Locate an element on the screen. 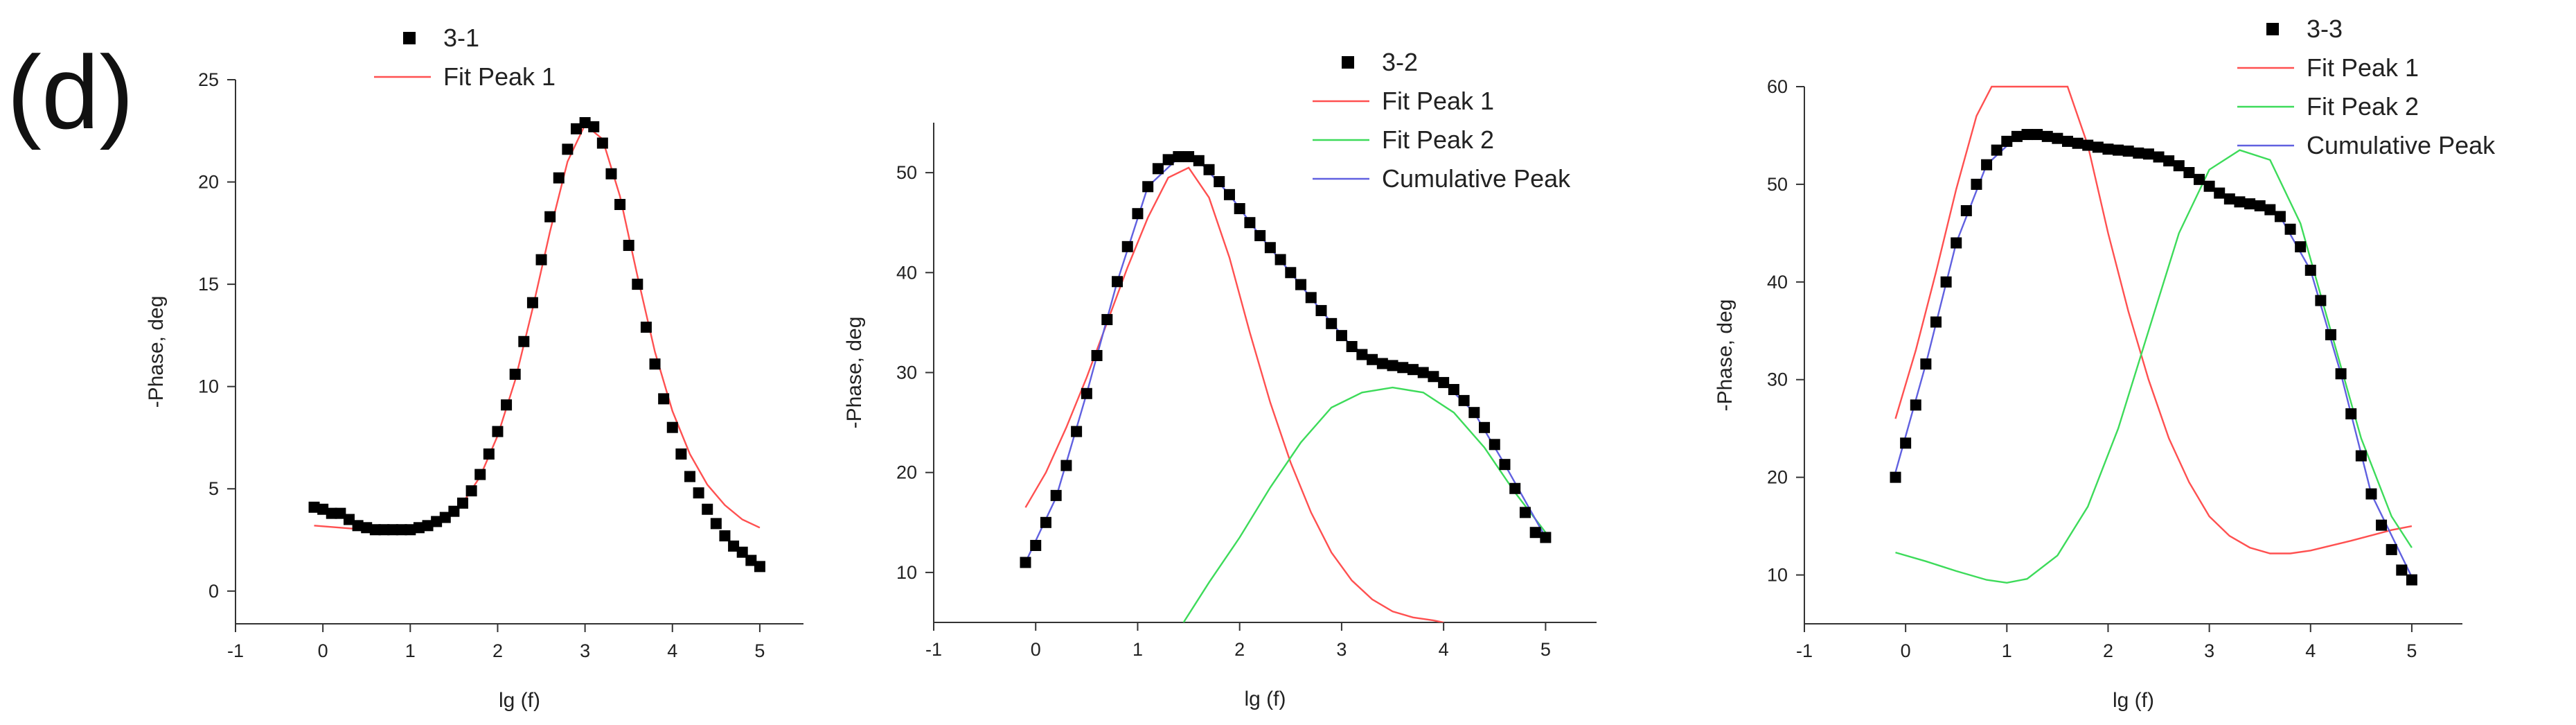 This screenshot has height=725, width=2576. legend-label: 3-3 is located at coordinates (2325, 29).